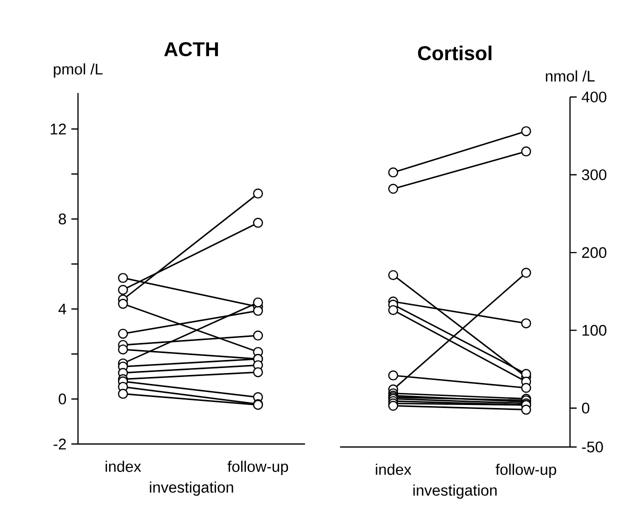  Describe the element at coordinates (594, 330) in the screenshot. I see `y2-tick-label: 100` at that location.